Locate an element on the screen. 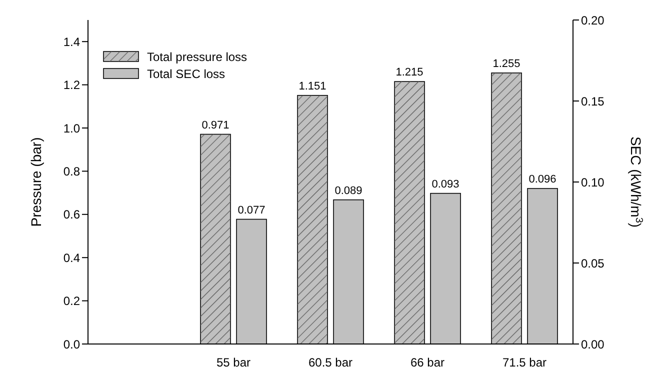 The height and width of the screenshot is (387, 669). x-tick-label: 55 bar is located at coordinates (233, 363).